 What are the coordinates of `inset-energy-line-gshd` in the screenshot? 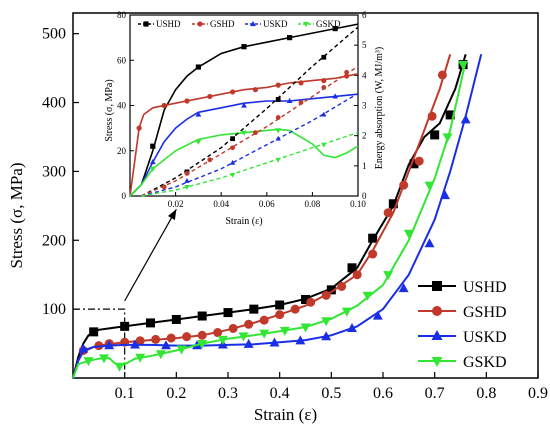 It's located at (250, 131).